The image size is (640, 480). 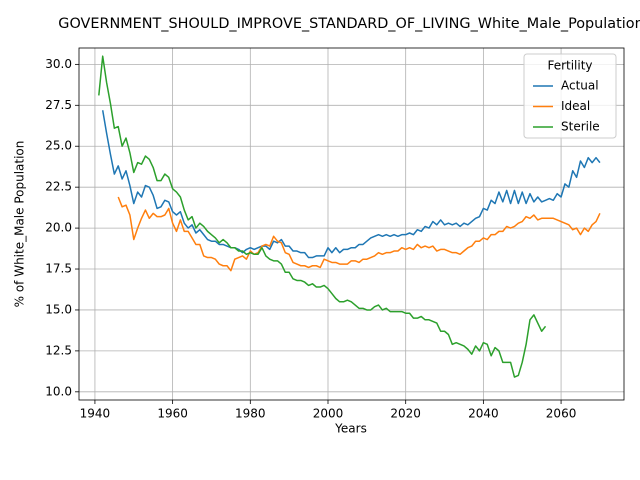 What do you see at coordinates (58, 309) in the screenshot?
I see `y-tick-label: 15.0` at bounding box center [58, 309].